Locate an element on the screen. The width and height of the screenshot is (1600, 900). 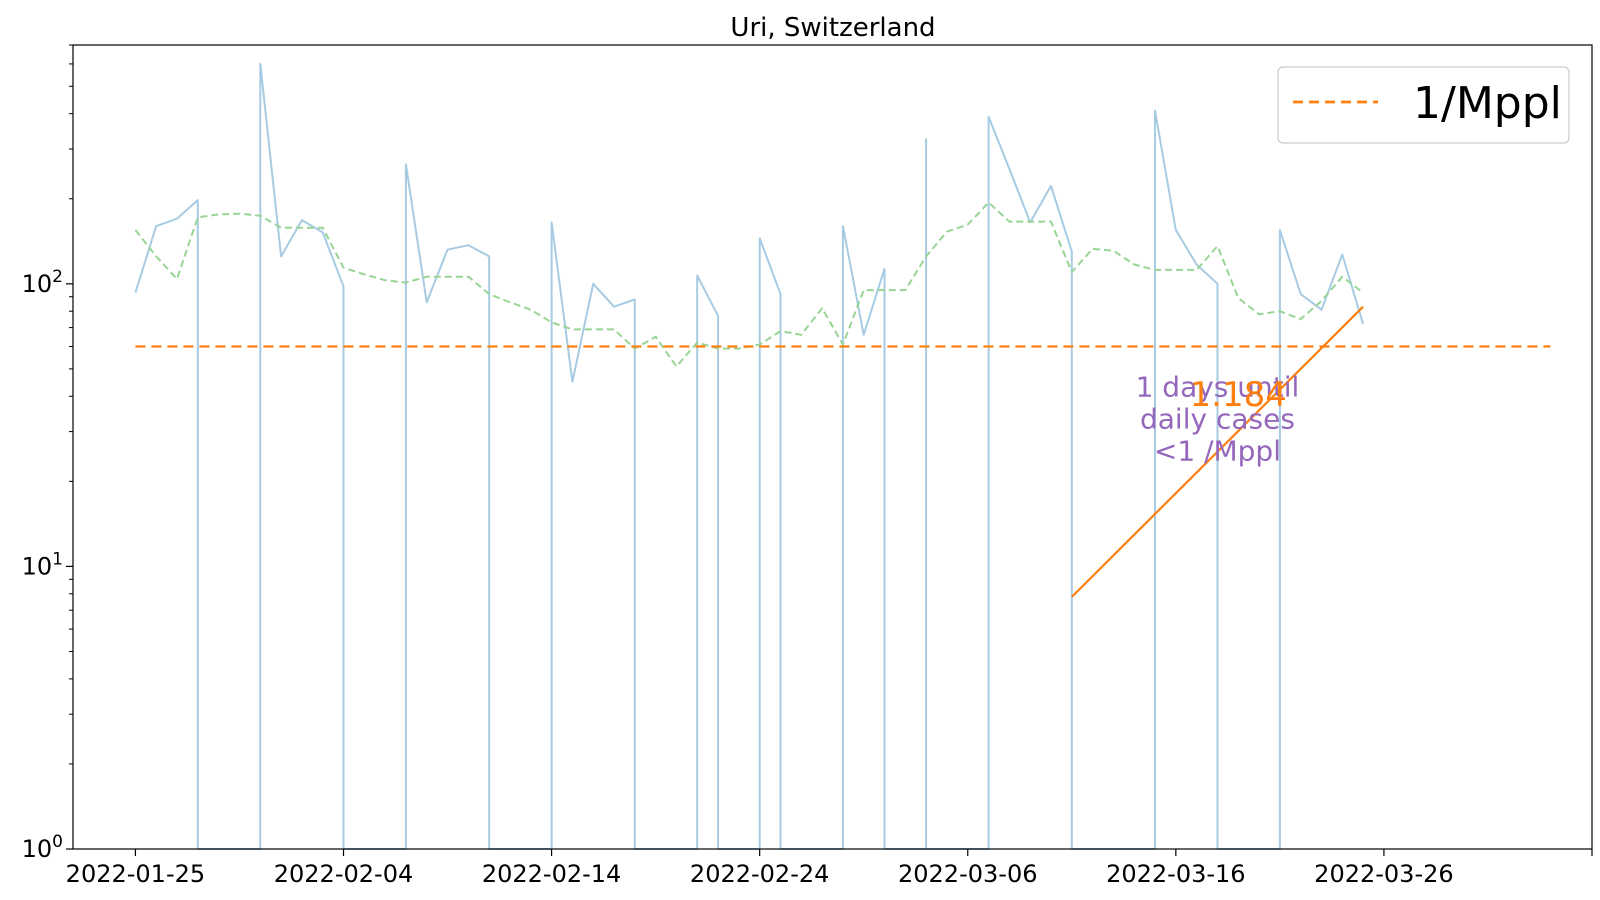
y-axis: 100 101 102 is located at coordinates (47, 453).